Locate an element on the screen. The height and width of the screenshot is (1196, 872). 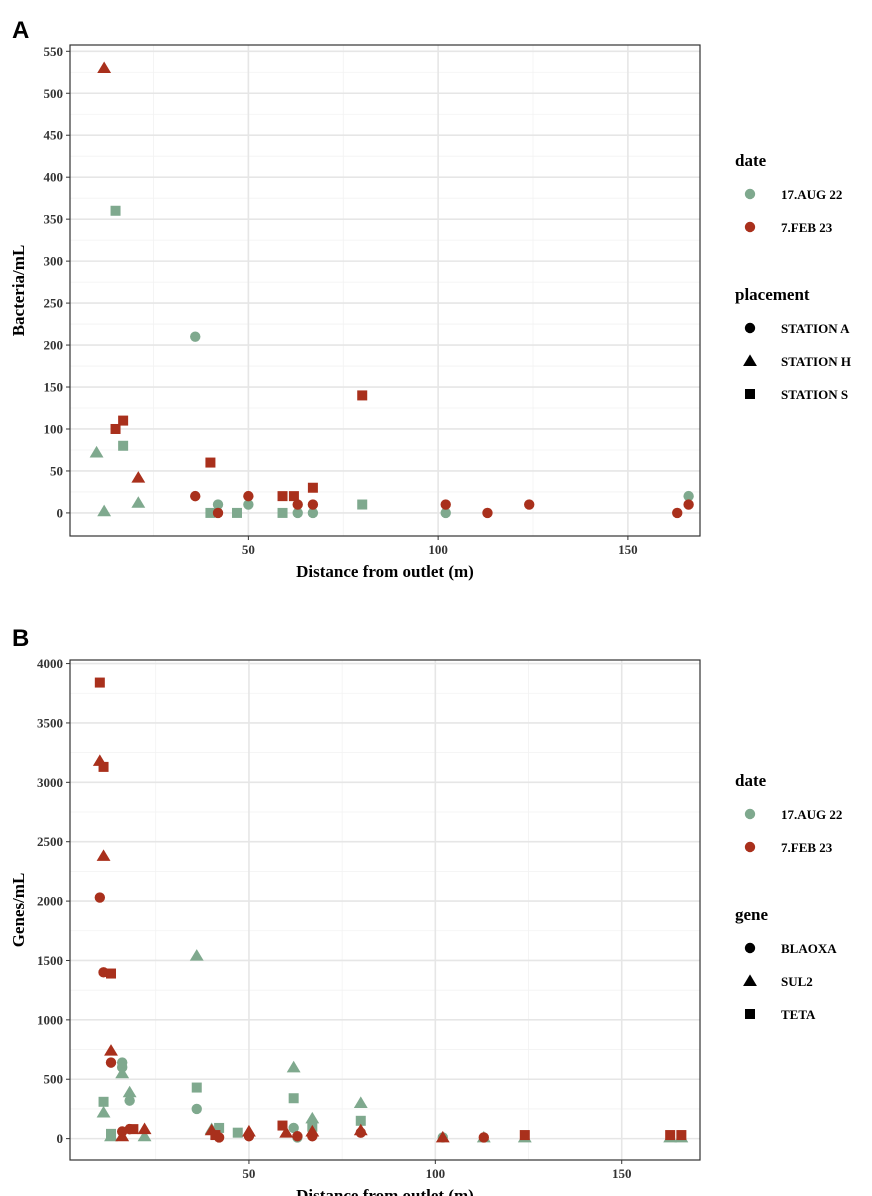
panel-b-y-tick-label: 3000 is located at coordinates (50, 782).